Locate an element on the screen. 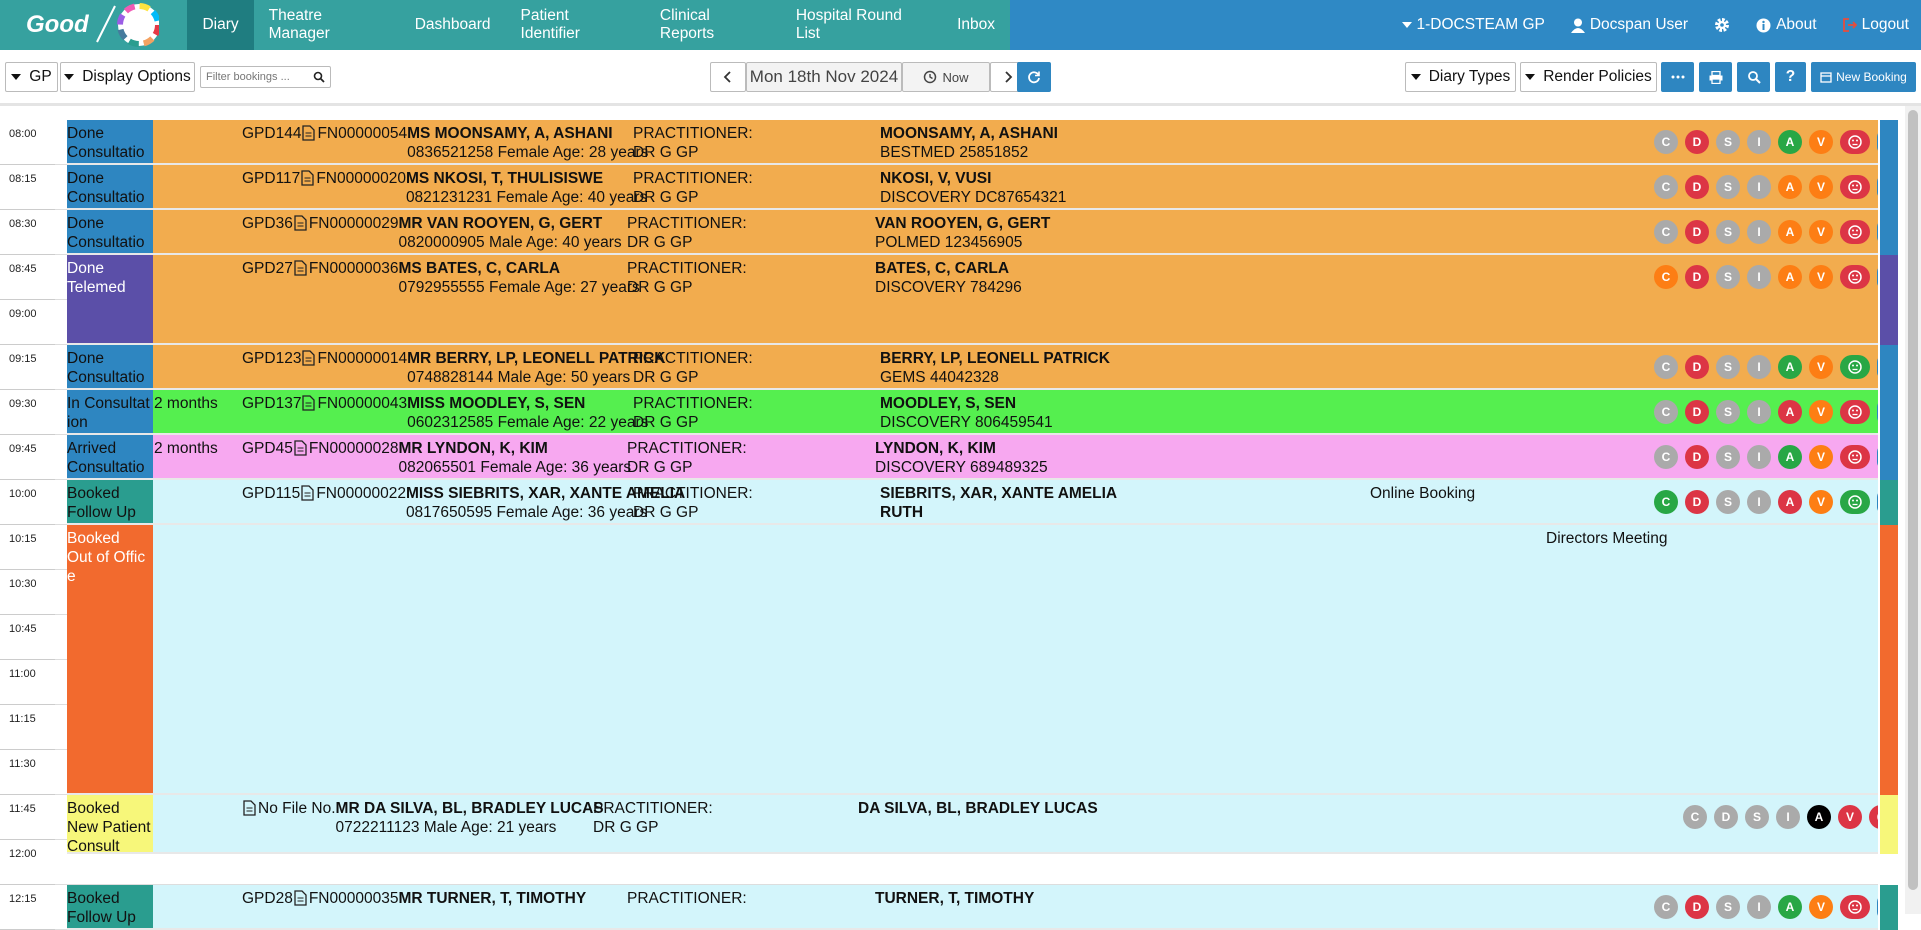  display-options-button: Display Options is located at coordinates (127, 77).